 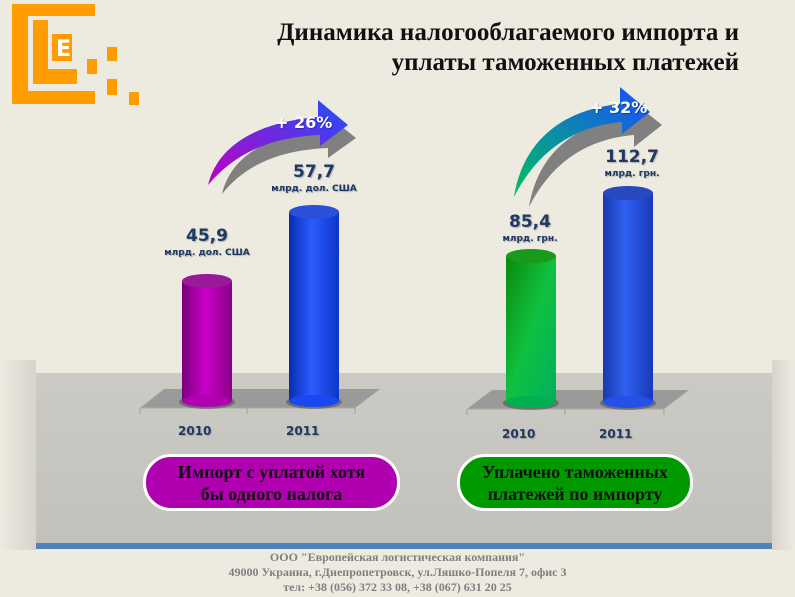 What do you see at coordinates (282, 147) in the screenshot?
I see `growth-arrow-chart1` at bounding box center [282, 147].